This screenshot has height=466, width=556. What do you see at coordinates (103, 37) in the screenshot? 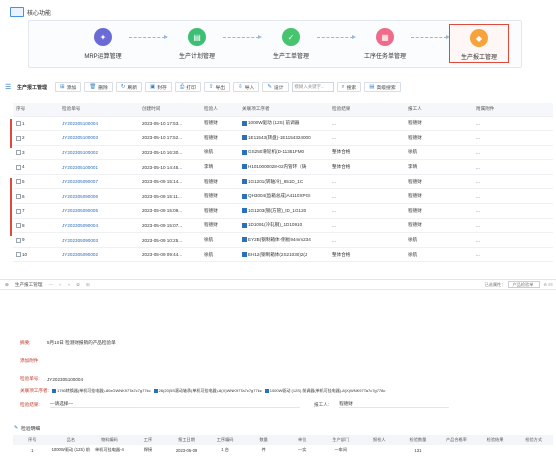
I see `mrp-icon: ✦` at bounding box center [103, 37].